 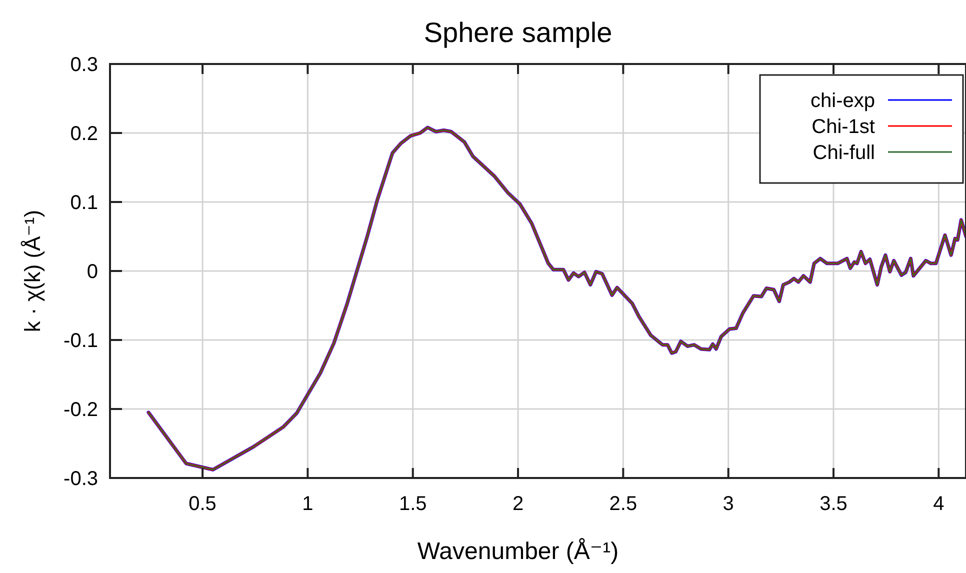 What do you see at coordinates (518, 32) in the screenshot?
I see `chart-title: Sphere sample` at bounding box center [518, 32].